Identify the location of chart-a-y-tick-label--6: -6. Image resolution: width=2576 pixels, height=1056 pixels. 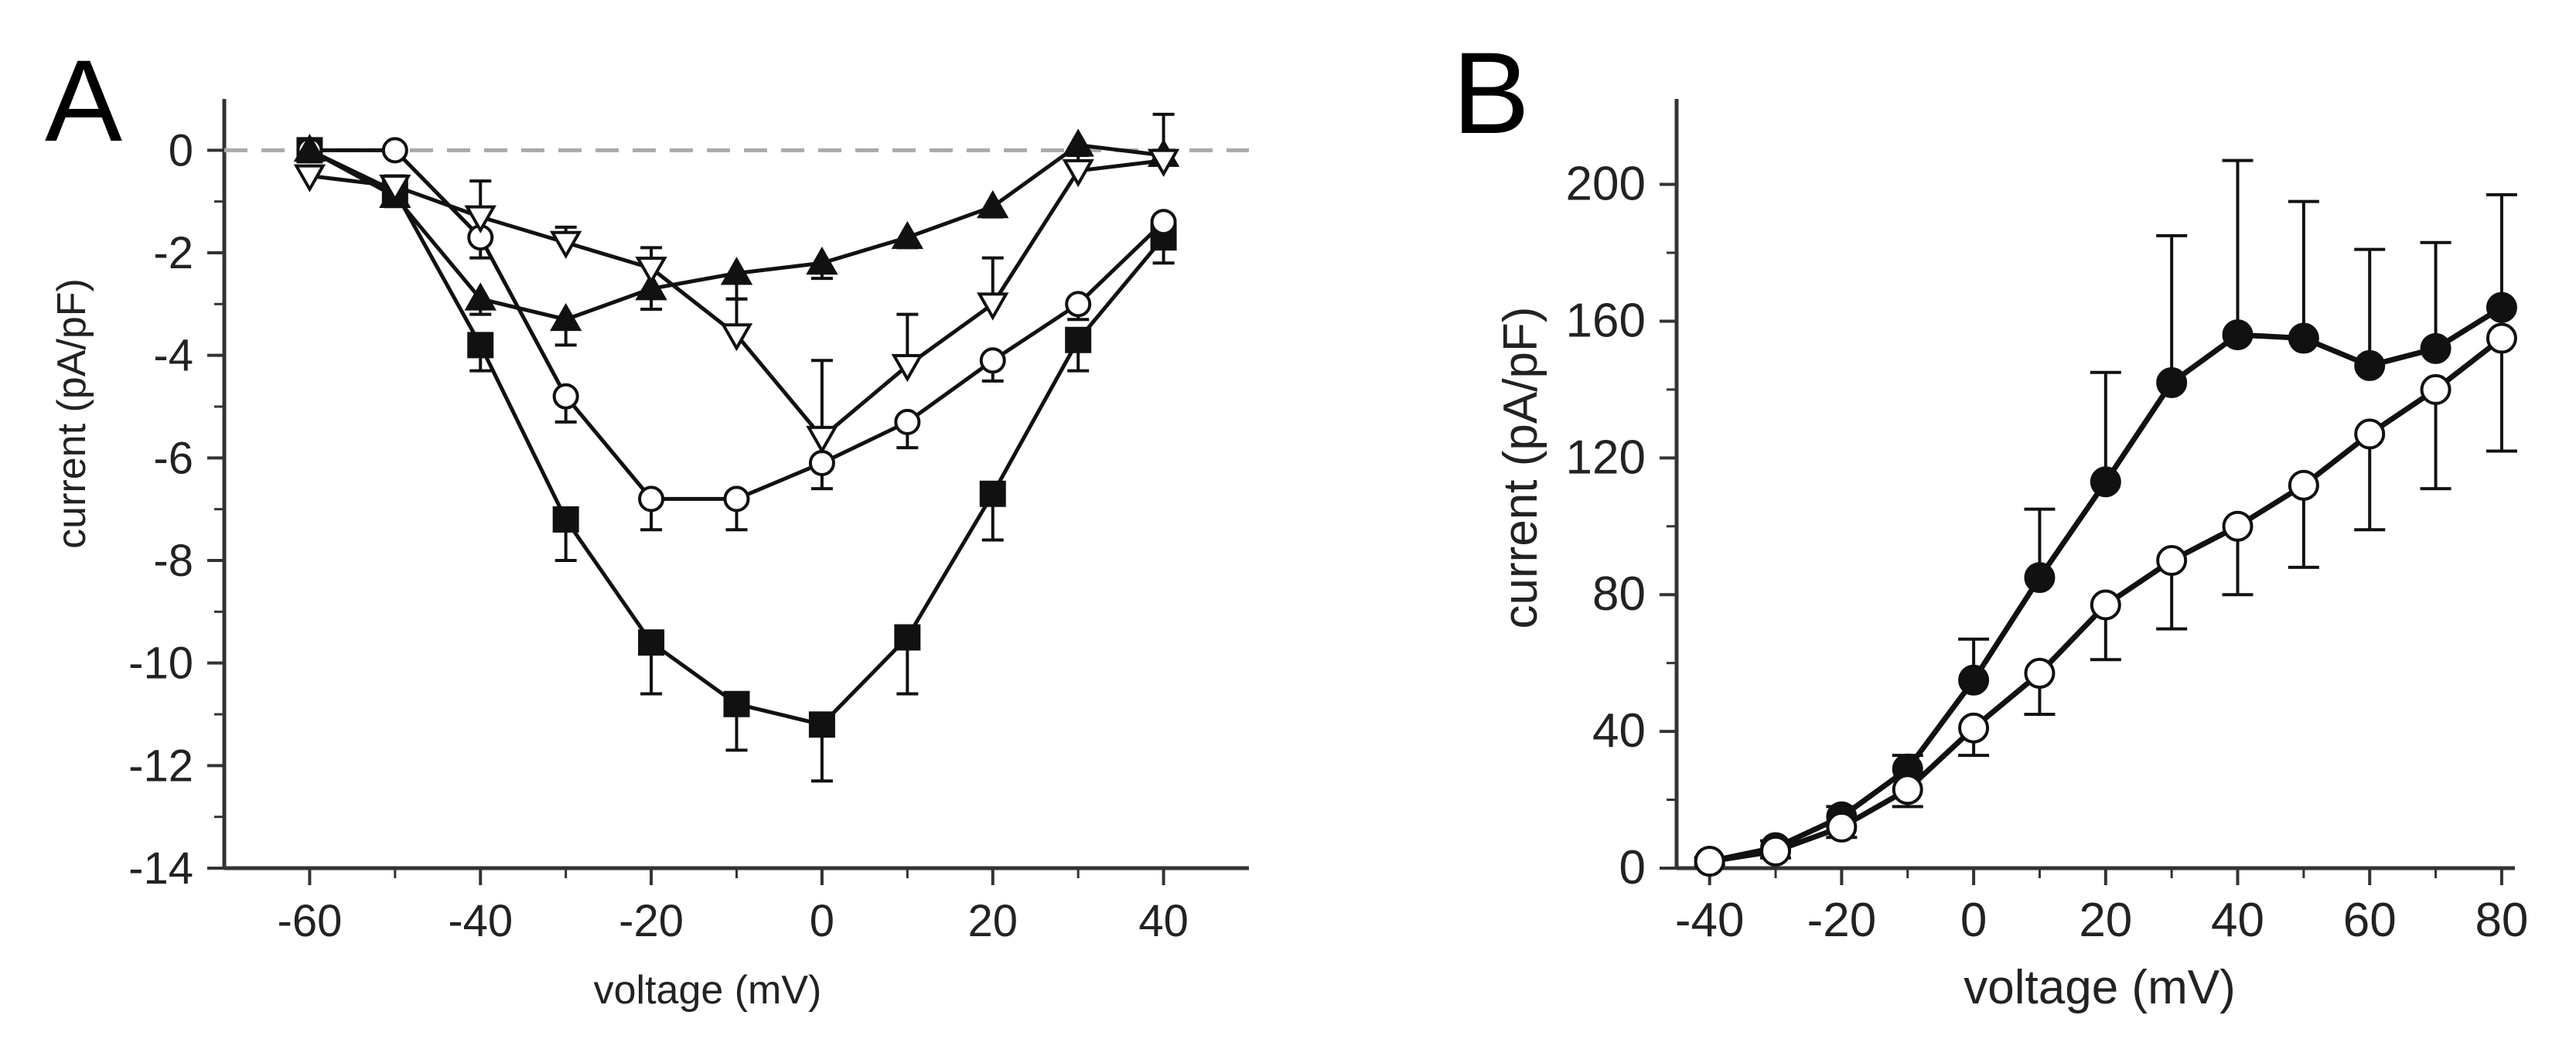
(173, 458).